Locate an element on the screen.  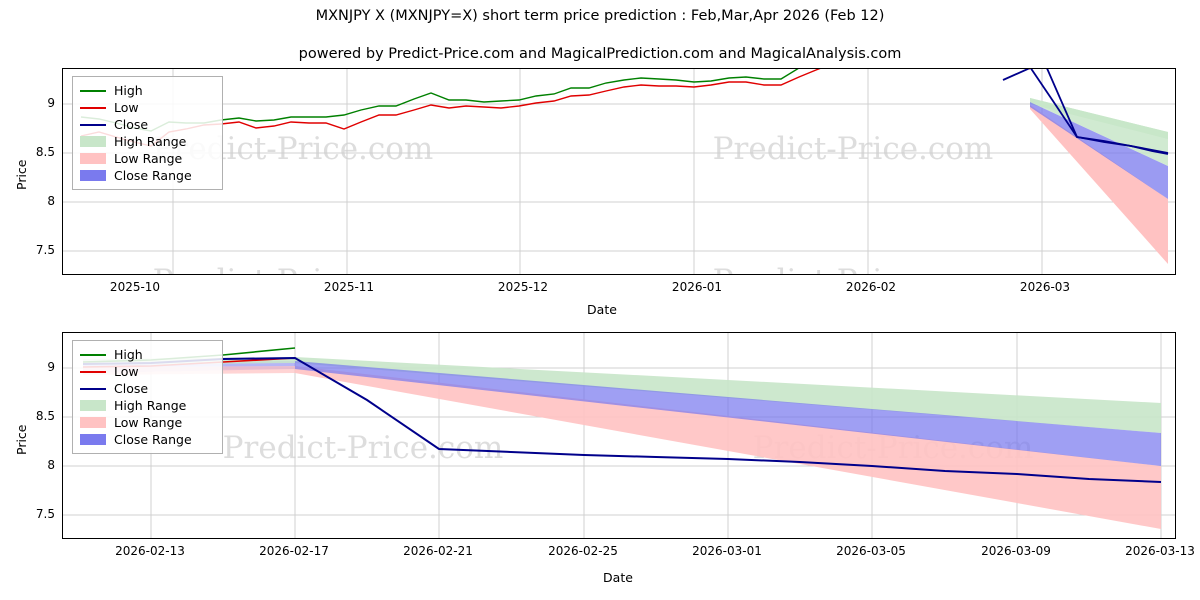
top-ytick-7.5: 7.5 is located at coordinates (45, 250).